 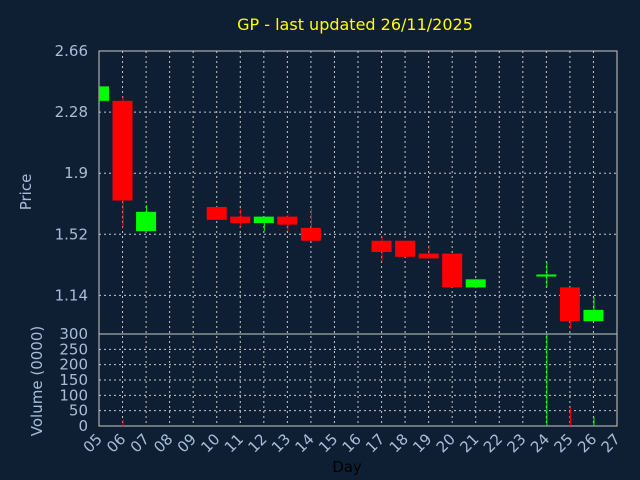 I want to click on volume-tick-label: 150, so click(x=73, y=380).